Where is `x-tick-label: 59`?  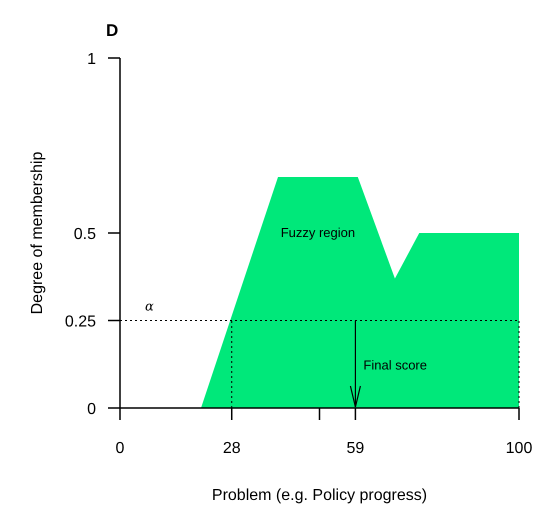
x-tick-label: 59 is located at coordinates (355, 448).